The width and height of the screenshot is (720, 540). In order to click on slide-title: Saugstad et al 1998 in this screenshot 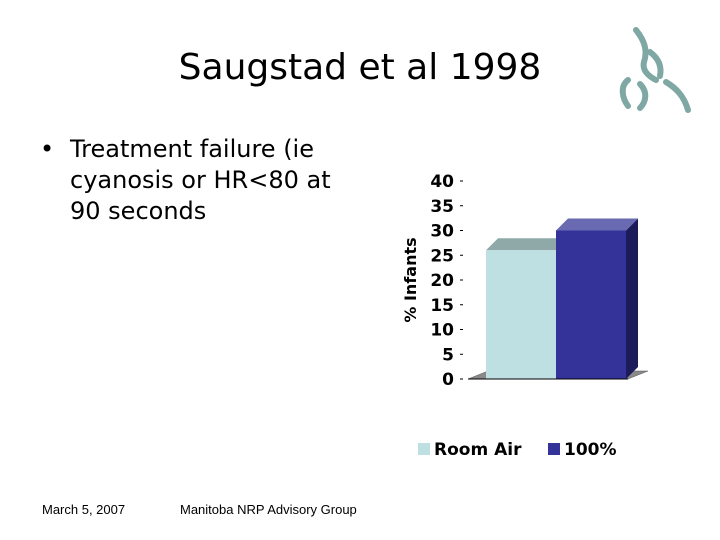, I will do `click(360, 67)`.